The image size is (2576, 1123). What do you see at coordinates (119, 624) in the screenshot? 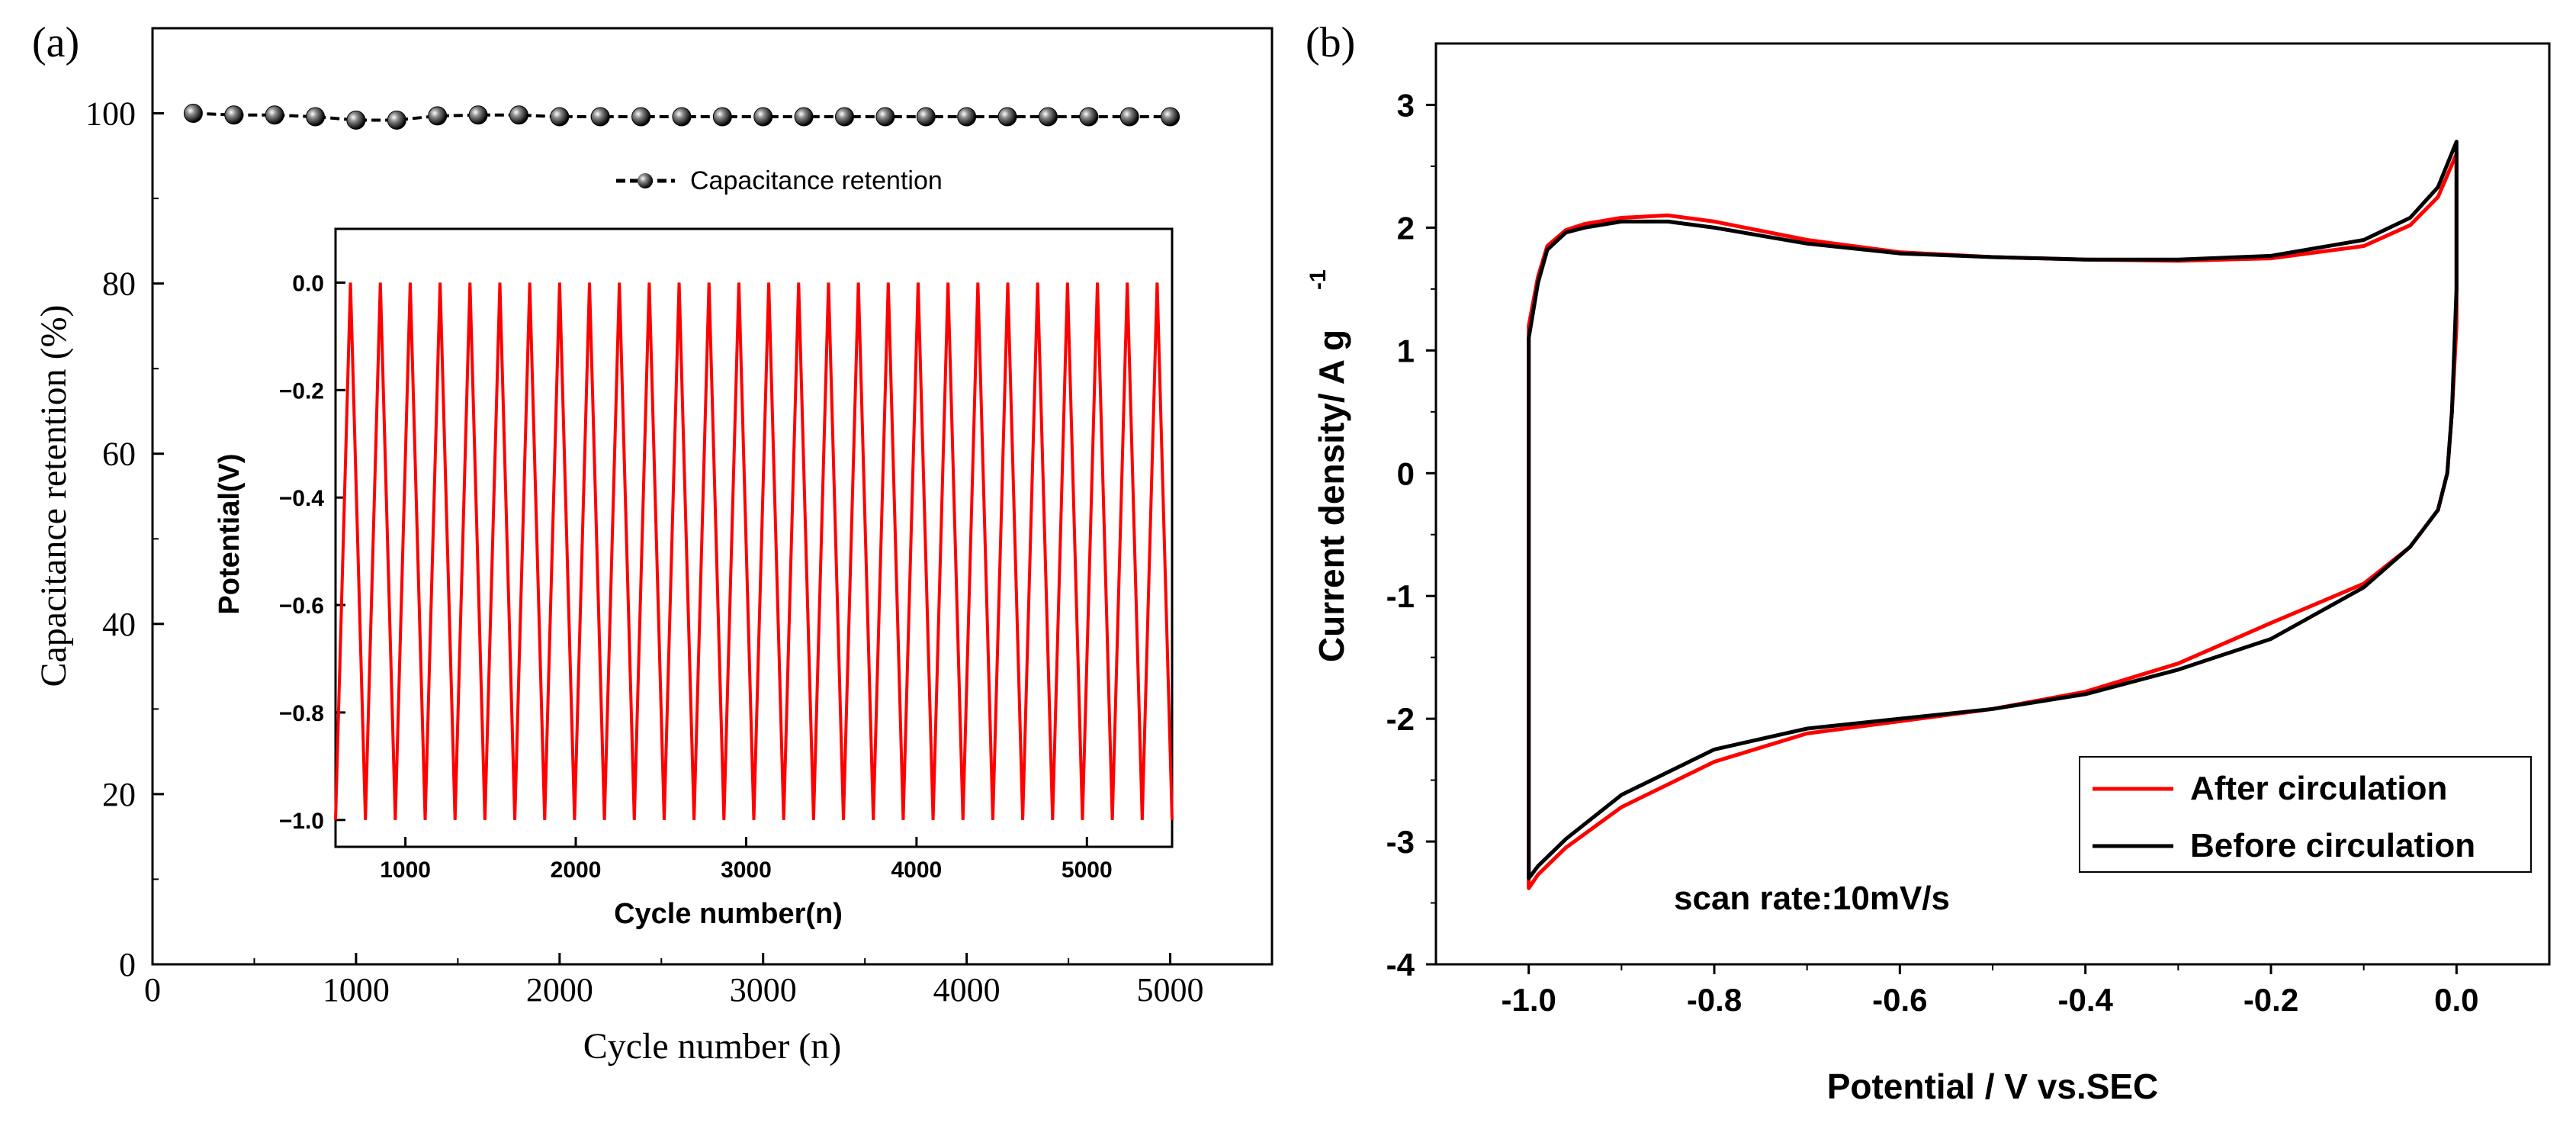
I see `panel-a-y-tick-label: 40` at bounding box center [119, 624].